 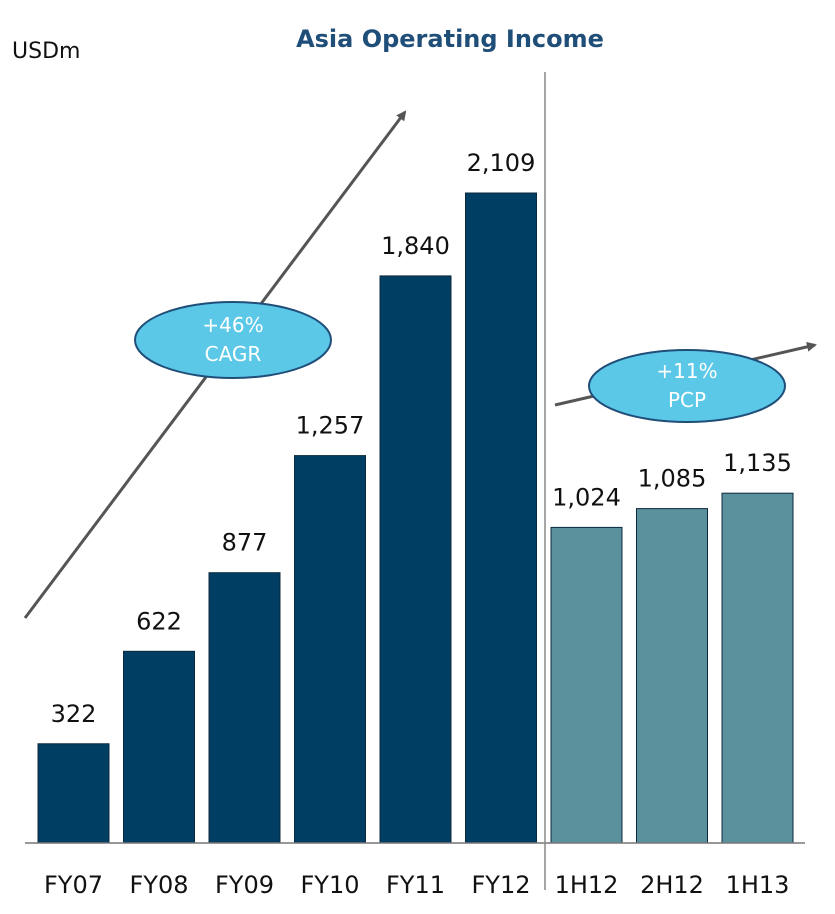 What do you see at coordinates (244, 708) in the screenshot?
I see `bar-fy09` at bounding box center [244, 708].